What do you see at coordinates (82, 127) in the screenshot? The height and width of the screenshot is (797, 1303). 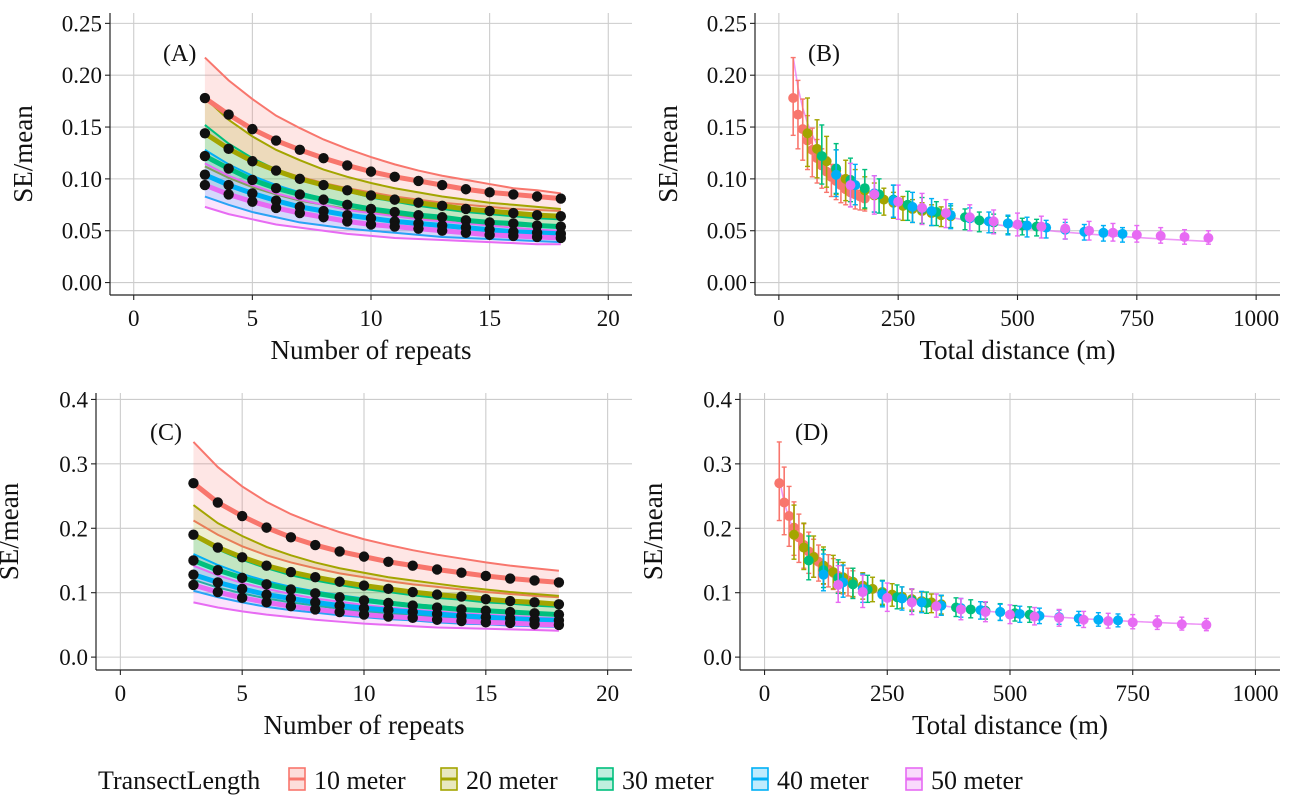 I see `y-tick-label: 0.15` at bounding box center [82, 127].